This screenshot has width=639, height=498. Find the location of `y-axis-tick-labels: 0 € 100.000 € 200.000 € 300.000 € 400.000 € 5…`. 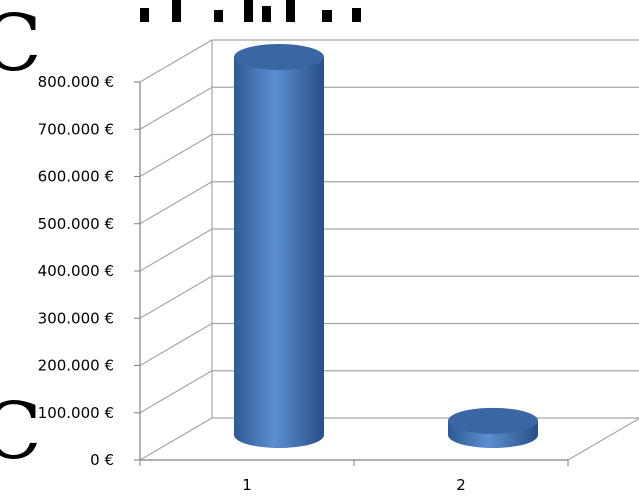

y-axis-tick-labels: 0 € 100.000 € 200.000 € 300.000 € 400.000 € 5… is located at coordinates (76, 271).